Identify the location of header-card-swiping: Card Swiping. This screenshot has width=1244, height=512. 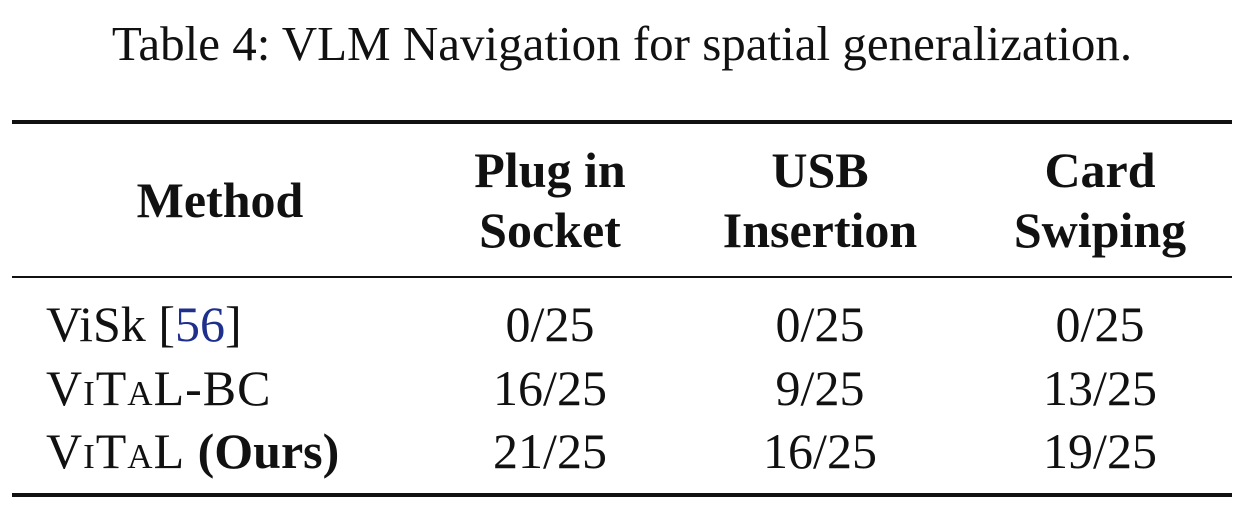
(1100, 200).